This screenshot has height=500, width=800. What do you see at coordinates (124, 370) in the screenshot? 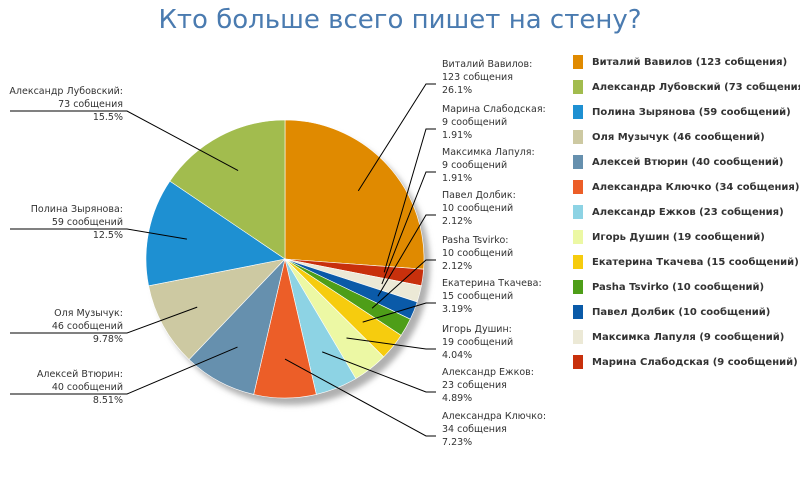
I see `leader-line-алексей-втюрин` at bounding box center [124, 370].